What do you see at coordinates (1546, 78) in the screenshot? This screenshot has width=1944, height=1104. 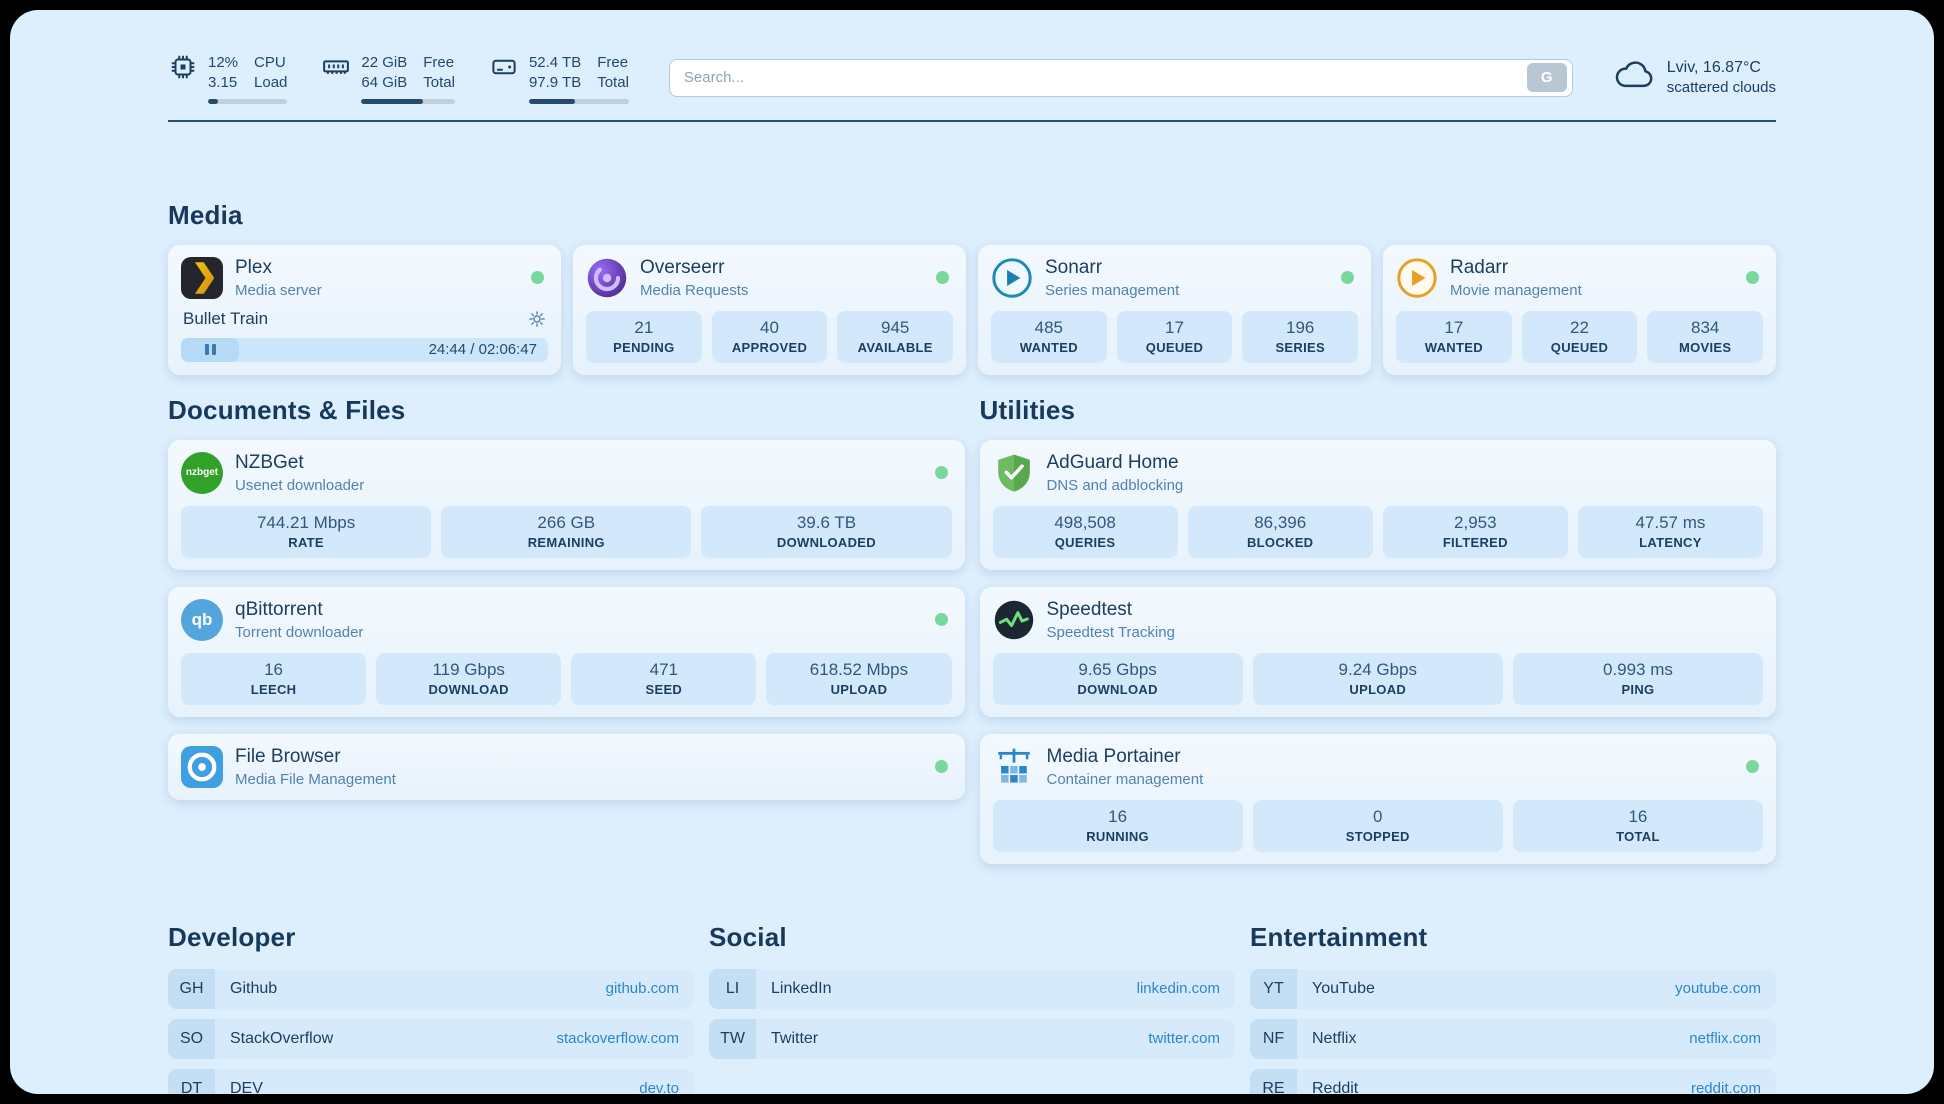 I see `search-provider-button: G` at bounding box center [1546, 78].